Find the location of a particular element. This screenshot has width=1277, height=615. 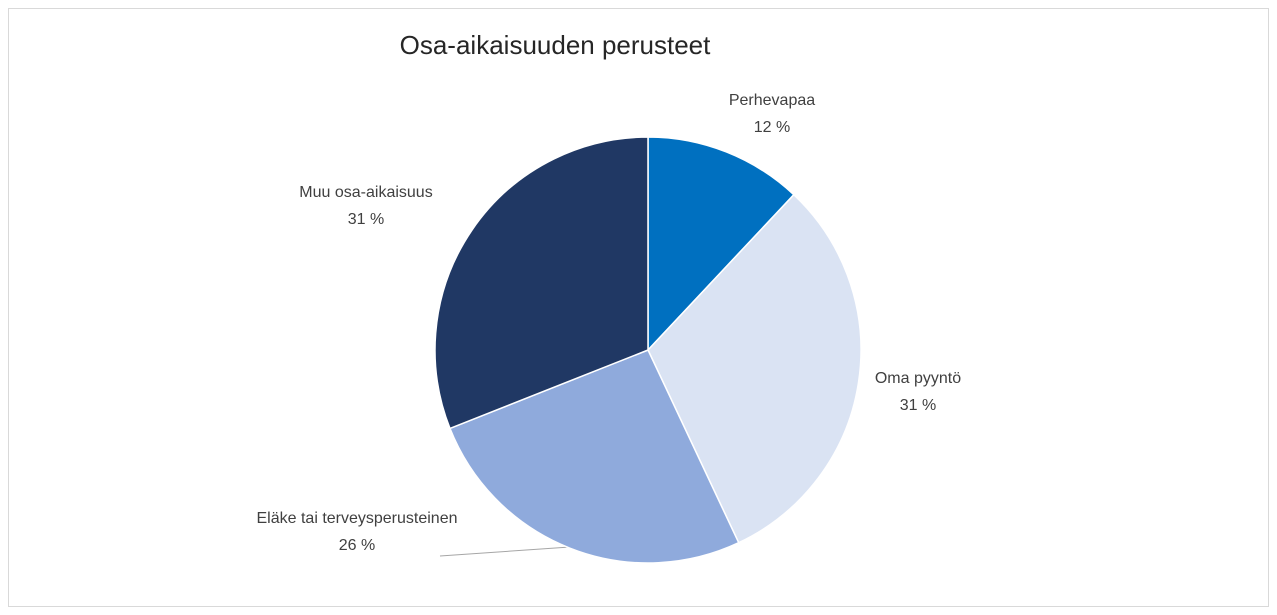

slice-value-label: 26 % is located at coordinates (357, 545).